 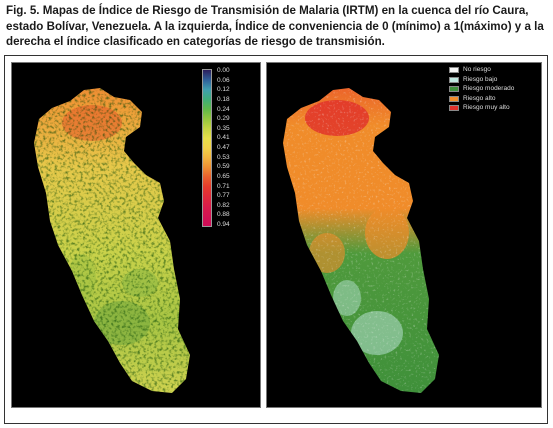 I want to click on colorbar-tick-label: 0.41, so click(x=223, y=138).